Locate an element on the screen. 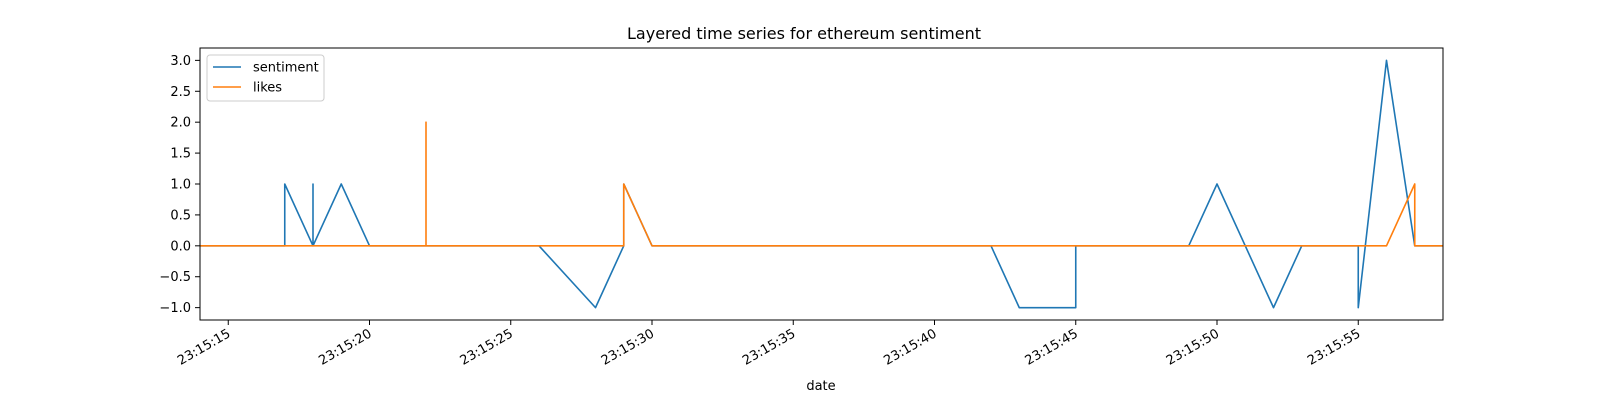 This screenshot has width=1600, height=400. y-tick-label: 2.0 is located at coordinates (180, 123).